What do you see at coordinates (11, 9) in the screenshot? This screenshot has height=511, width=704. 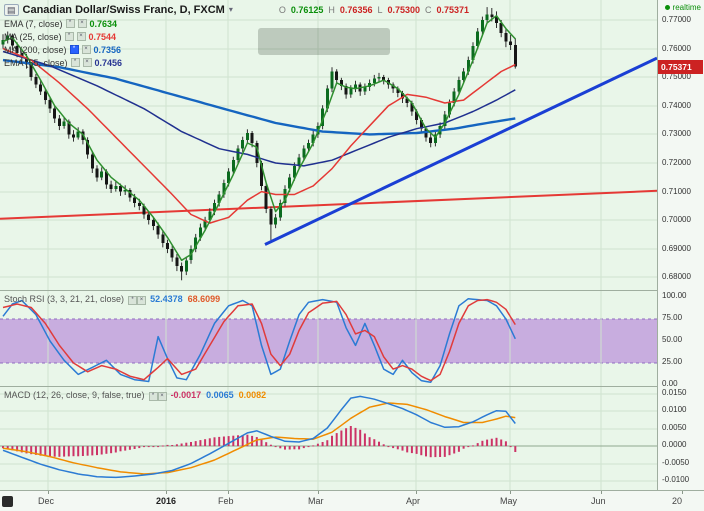 I see `chart-menu-icon: ▤` at bounding box center [11, 9].